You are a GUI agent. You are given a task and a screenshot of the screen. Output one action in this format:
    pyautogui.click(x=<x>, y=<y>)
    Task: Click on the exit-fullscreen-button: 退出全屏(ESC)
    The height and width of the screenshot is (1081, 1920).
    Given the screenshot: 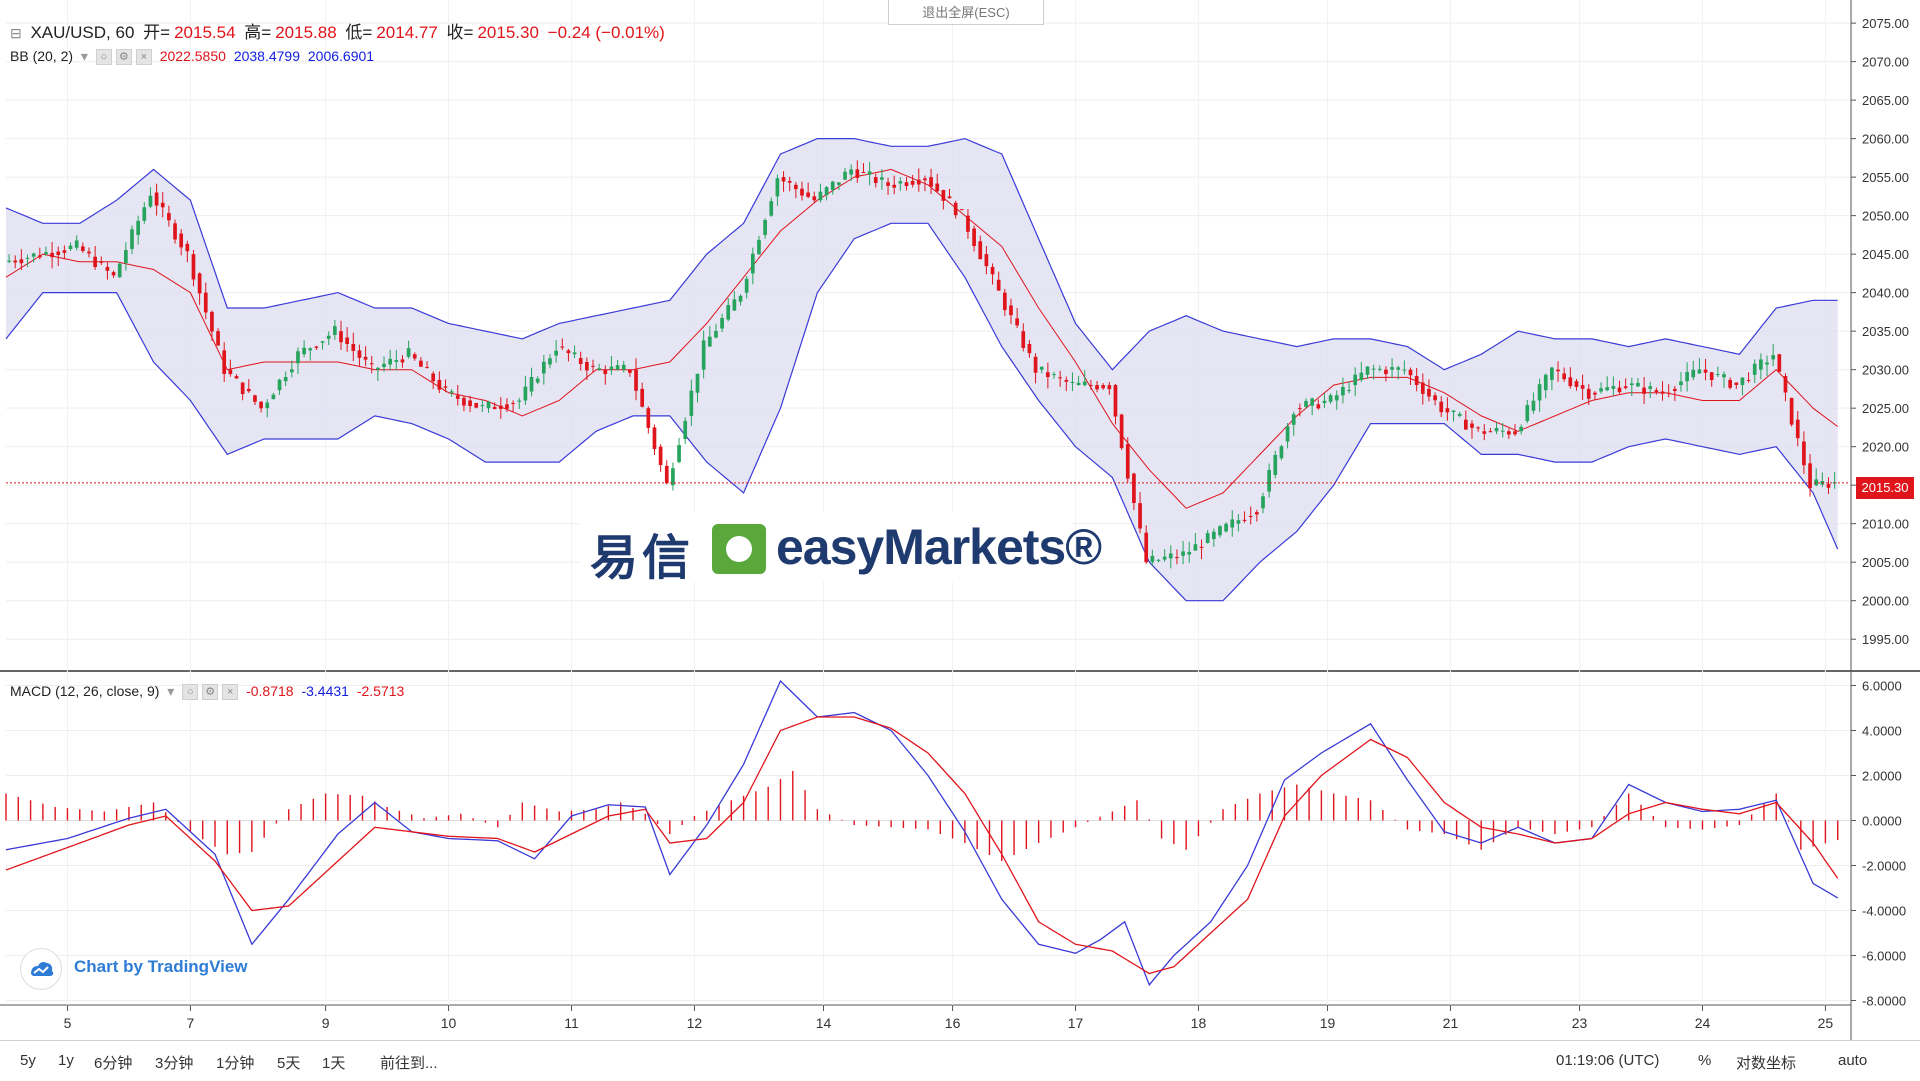 What is the action you would take?
    pyautogui.click(x=966, y=12)
    